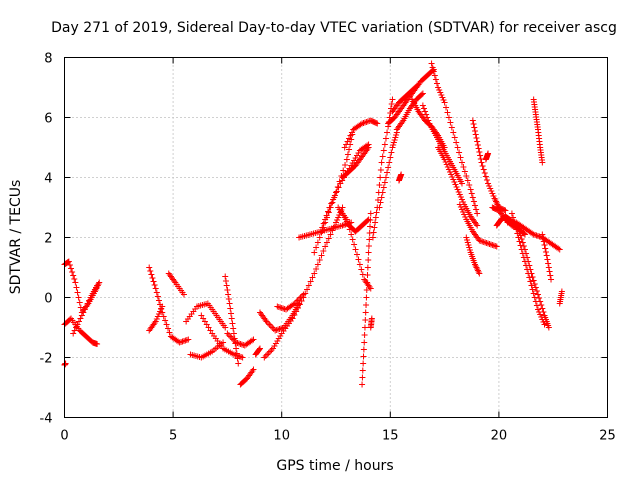  I want to click on series-tr32, so click(400, 177).